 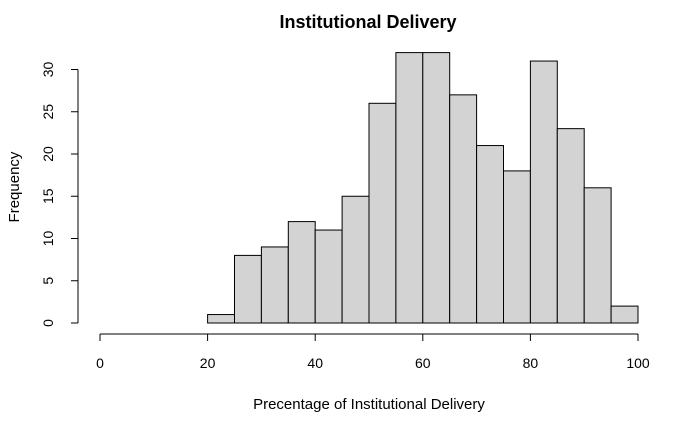 I want to click on y-tick-label: 15, so click(x=48, y=196).